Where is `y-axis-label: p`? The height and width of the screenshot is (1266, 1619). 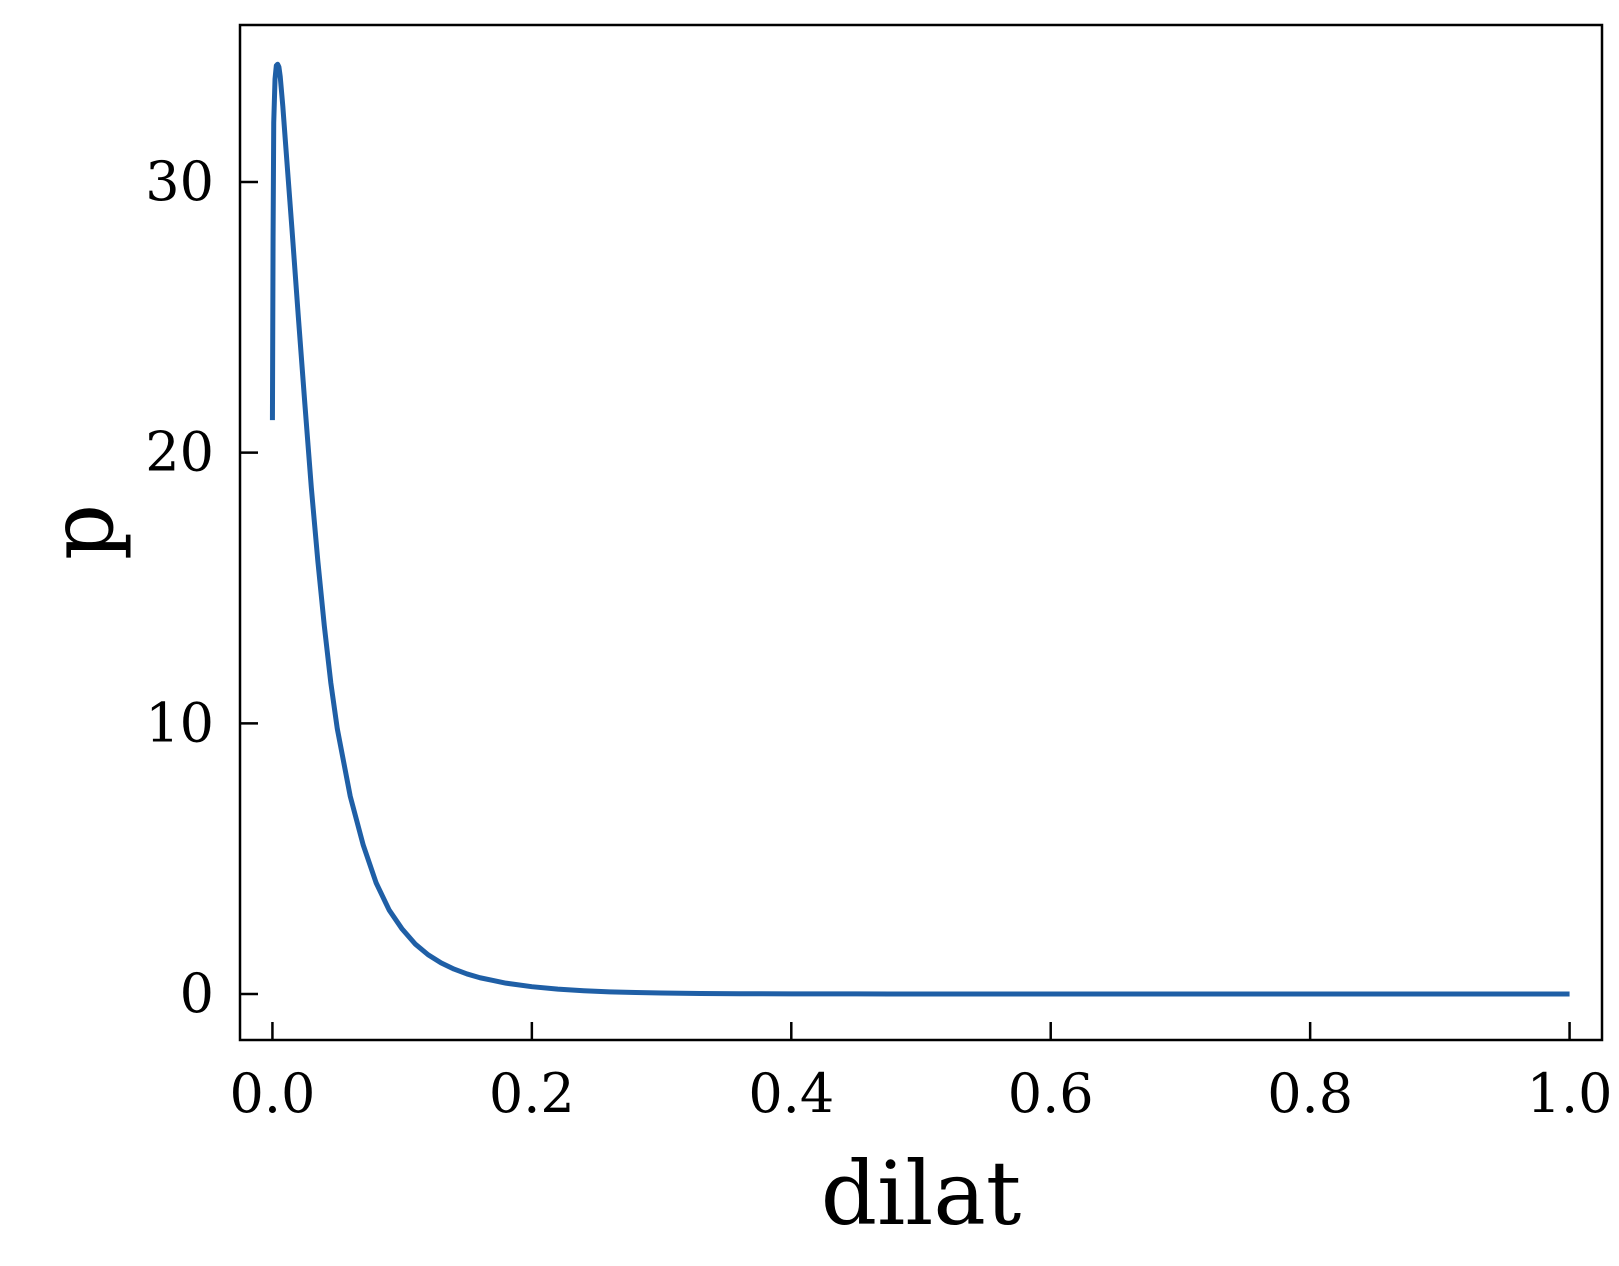 y-axis-label: p is located at coordinates (81, 532).